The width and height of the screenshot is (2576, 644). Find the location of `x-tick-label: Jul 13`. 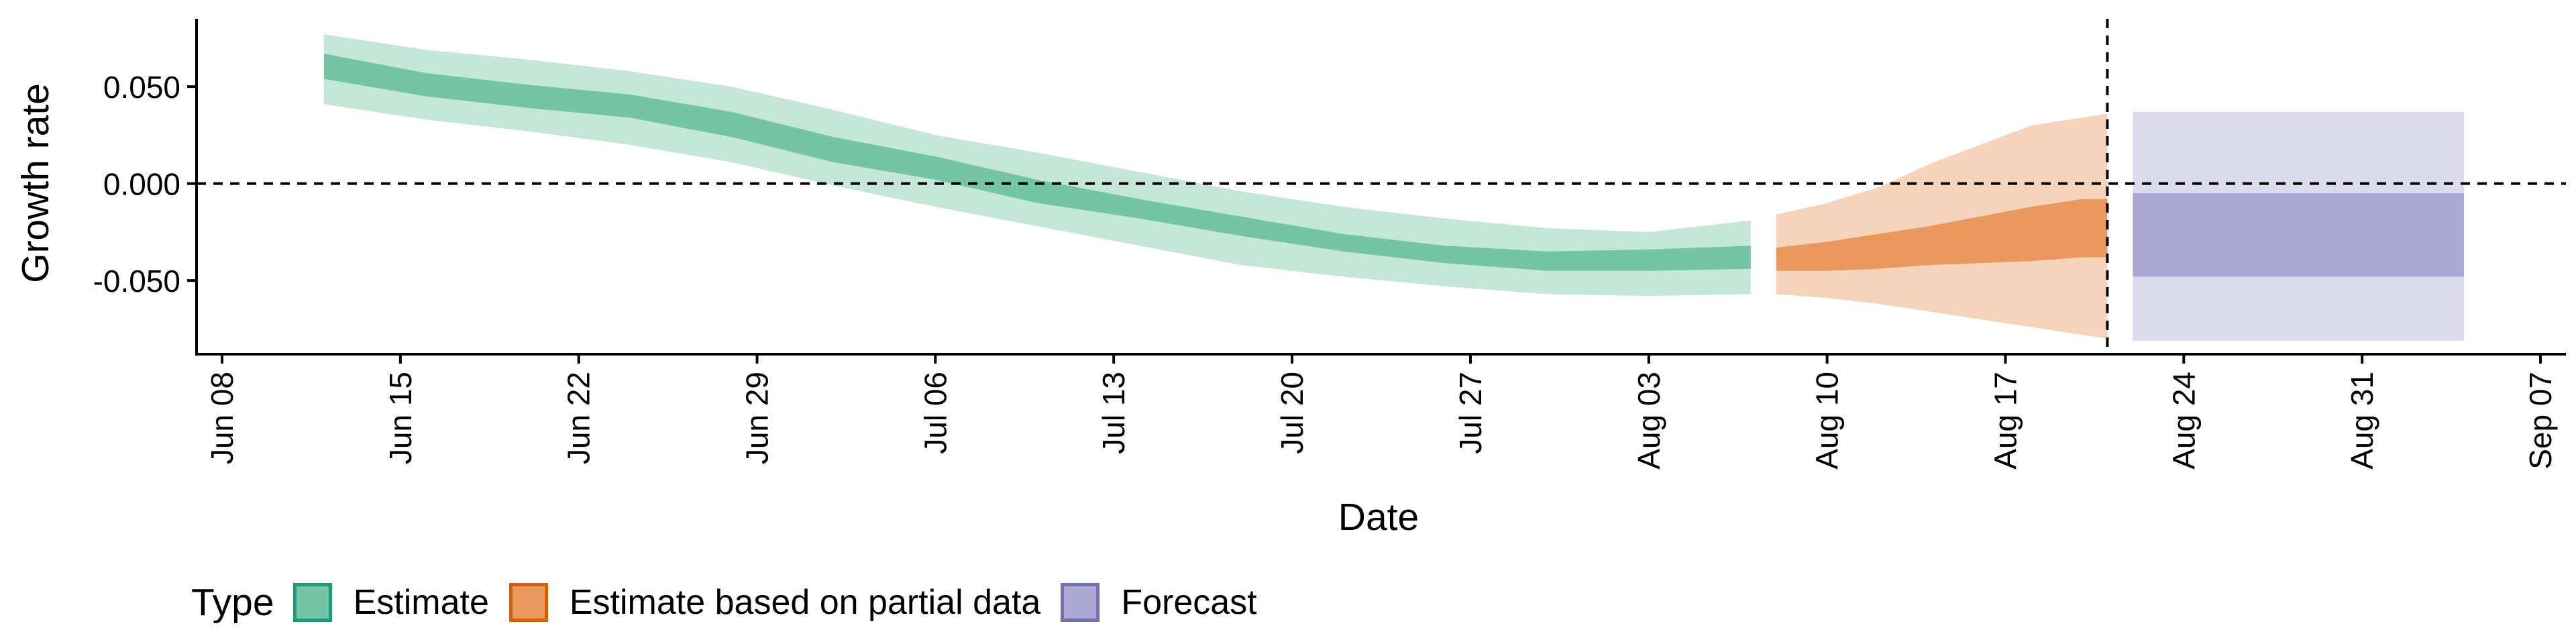

x-tick-label: Jul 13 is located at coordinates (1113, 413).